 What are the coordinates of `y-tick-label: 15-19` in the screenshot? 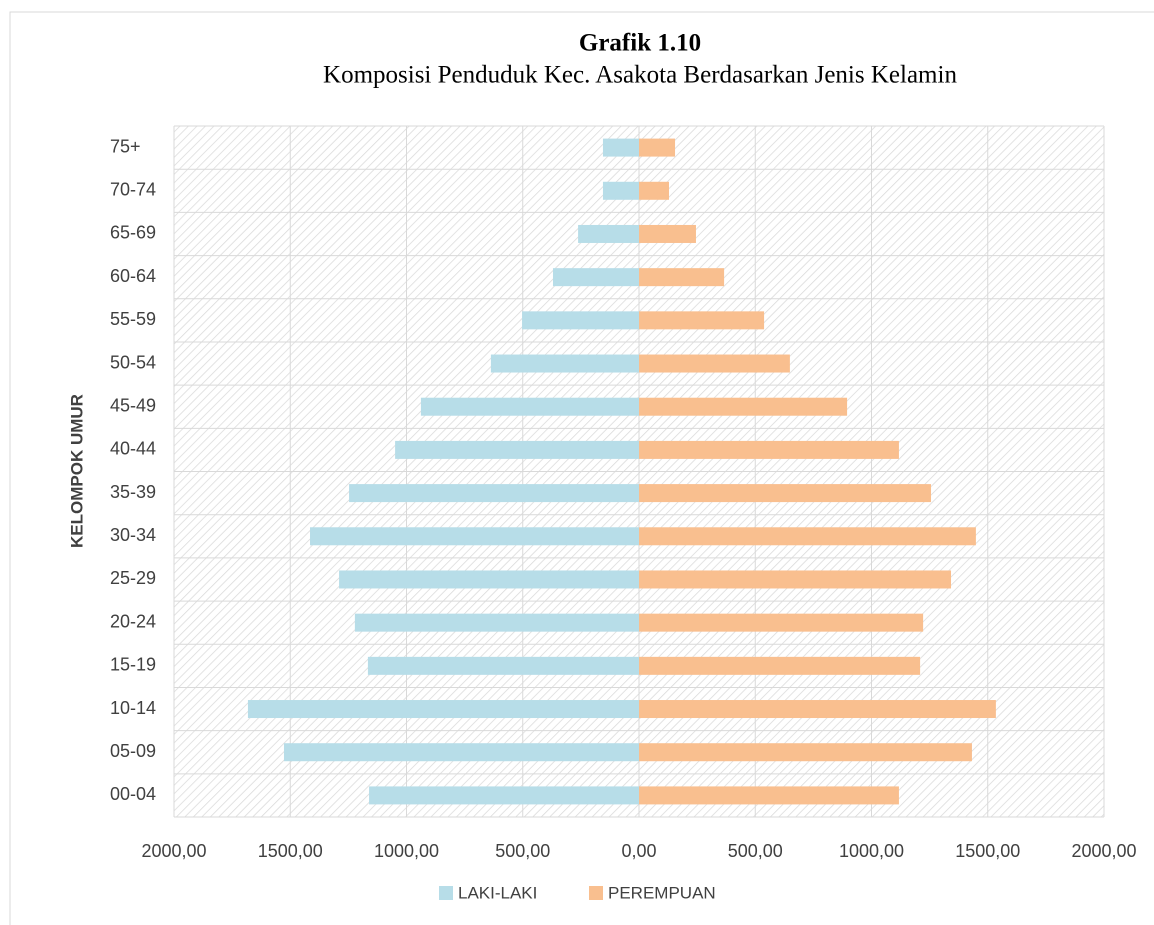 It's located at (133, 665).